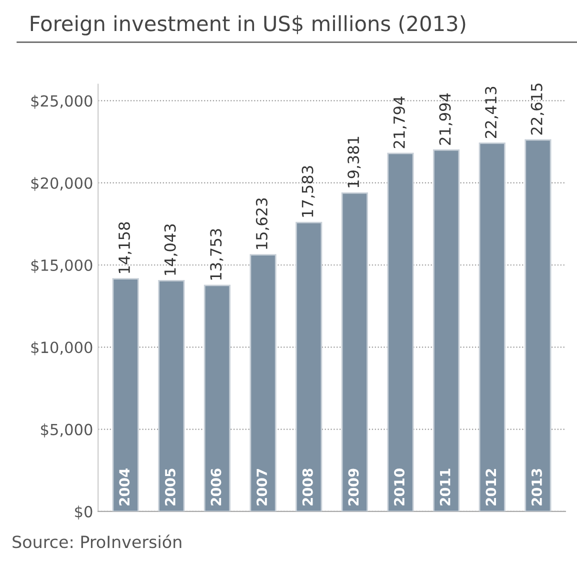 The width and height of the screenshot is (577, 562). I want to click on data-label: 21,994, so click(445, 119).